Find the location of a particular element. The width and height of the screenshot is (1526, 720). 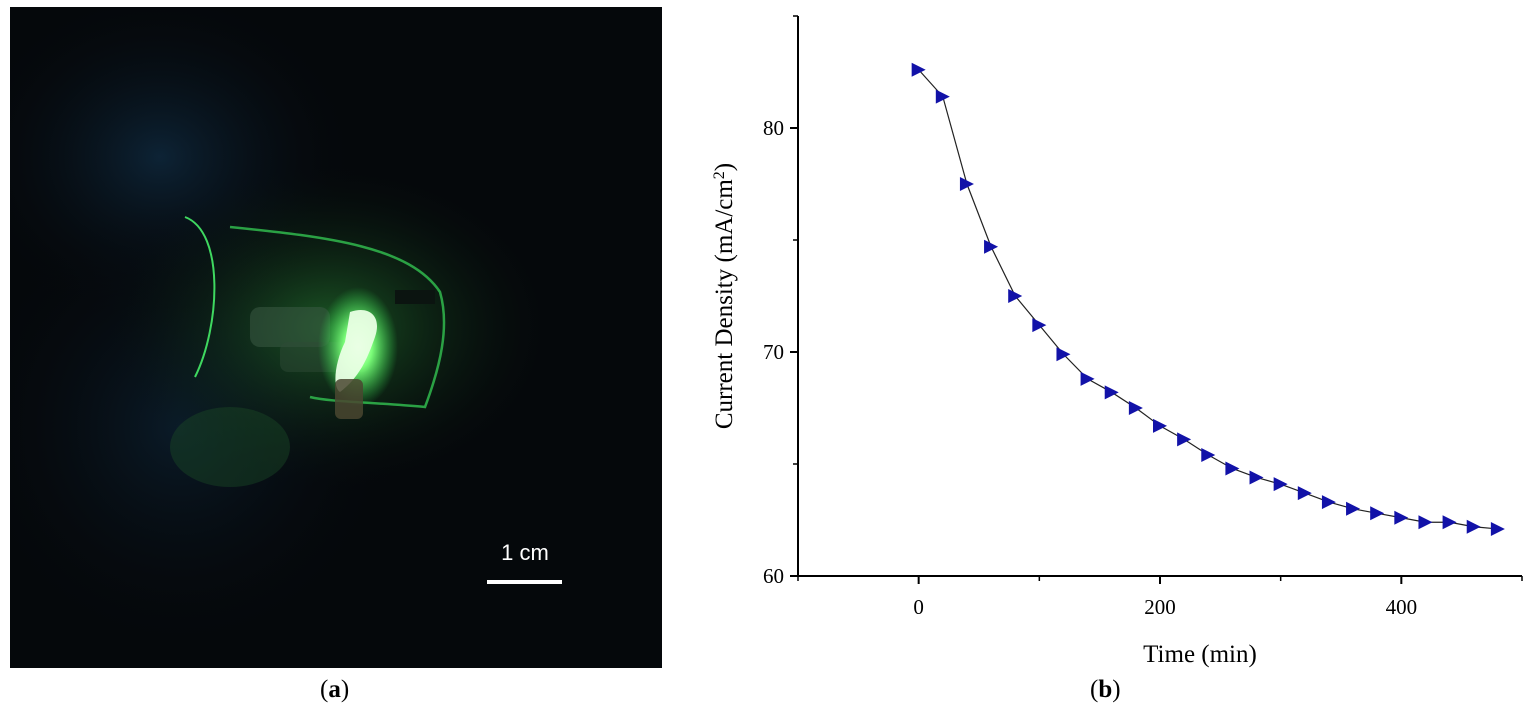

x-tick-label: 0 is located at coordinates (918, 607).